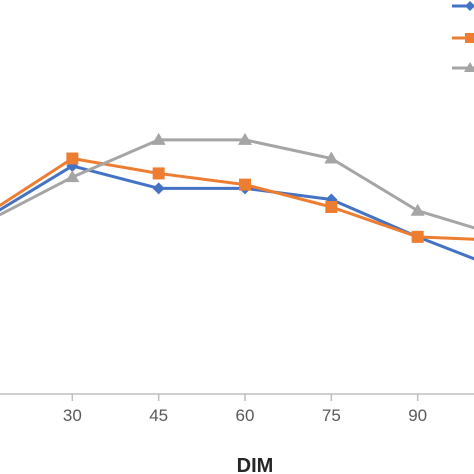  I want to click on x-tick-label: 90, so click(417, 415).